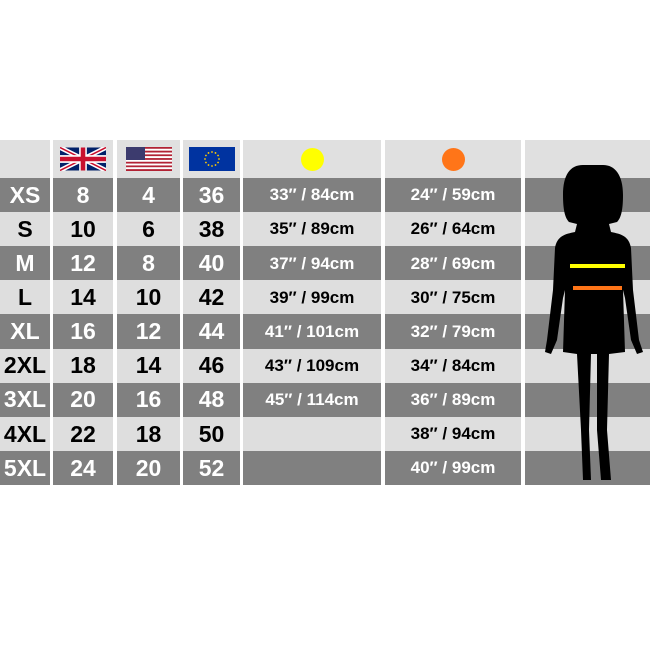  Describe the element at coordinates (211, 332) in the screenshot. I see `cell-eu: 44` at that location.